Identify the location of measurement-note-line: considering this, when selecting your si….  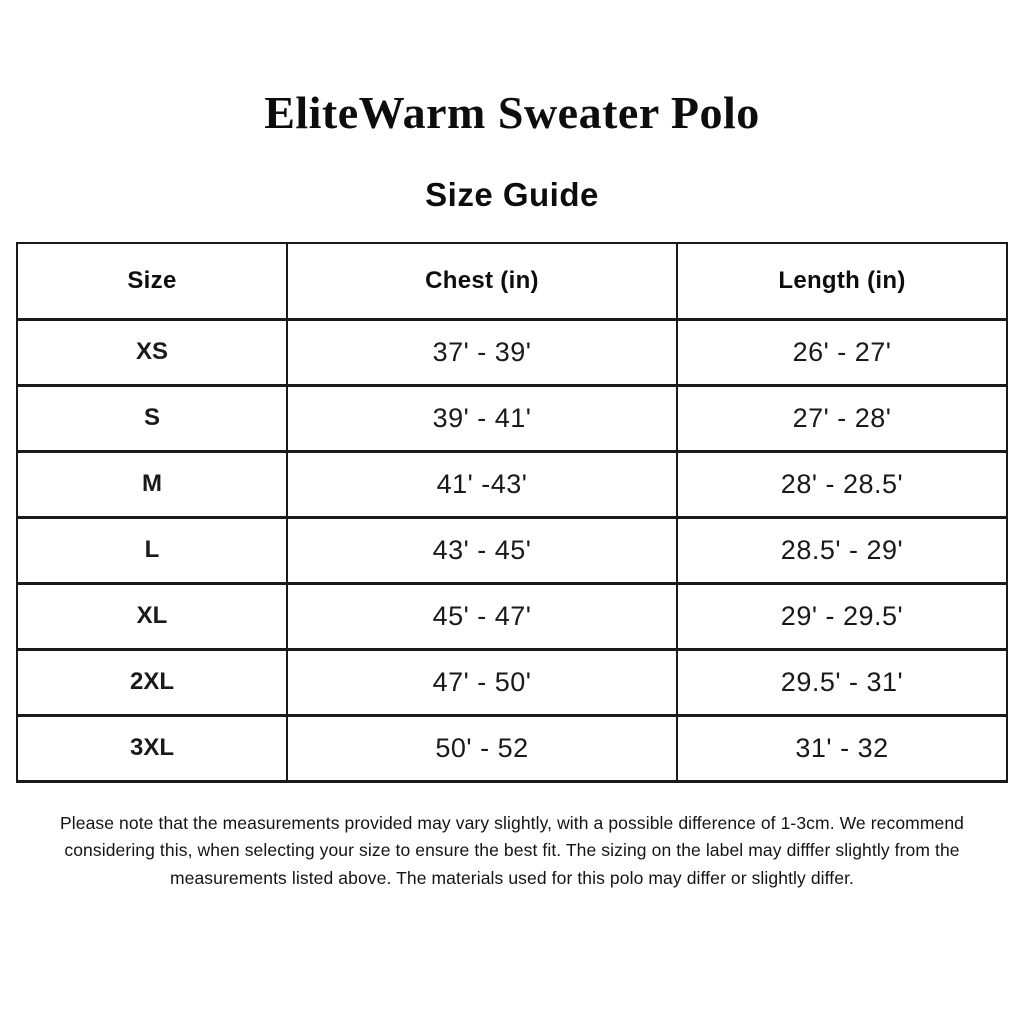
(512, 850).